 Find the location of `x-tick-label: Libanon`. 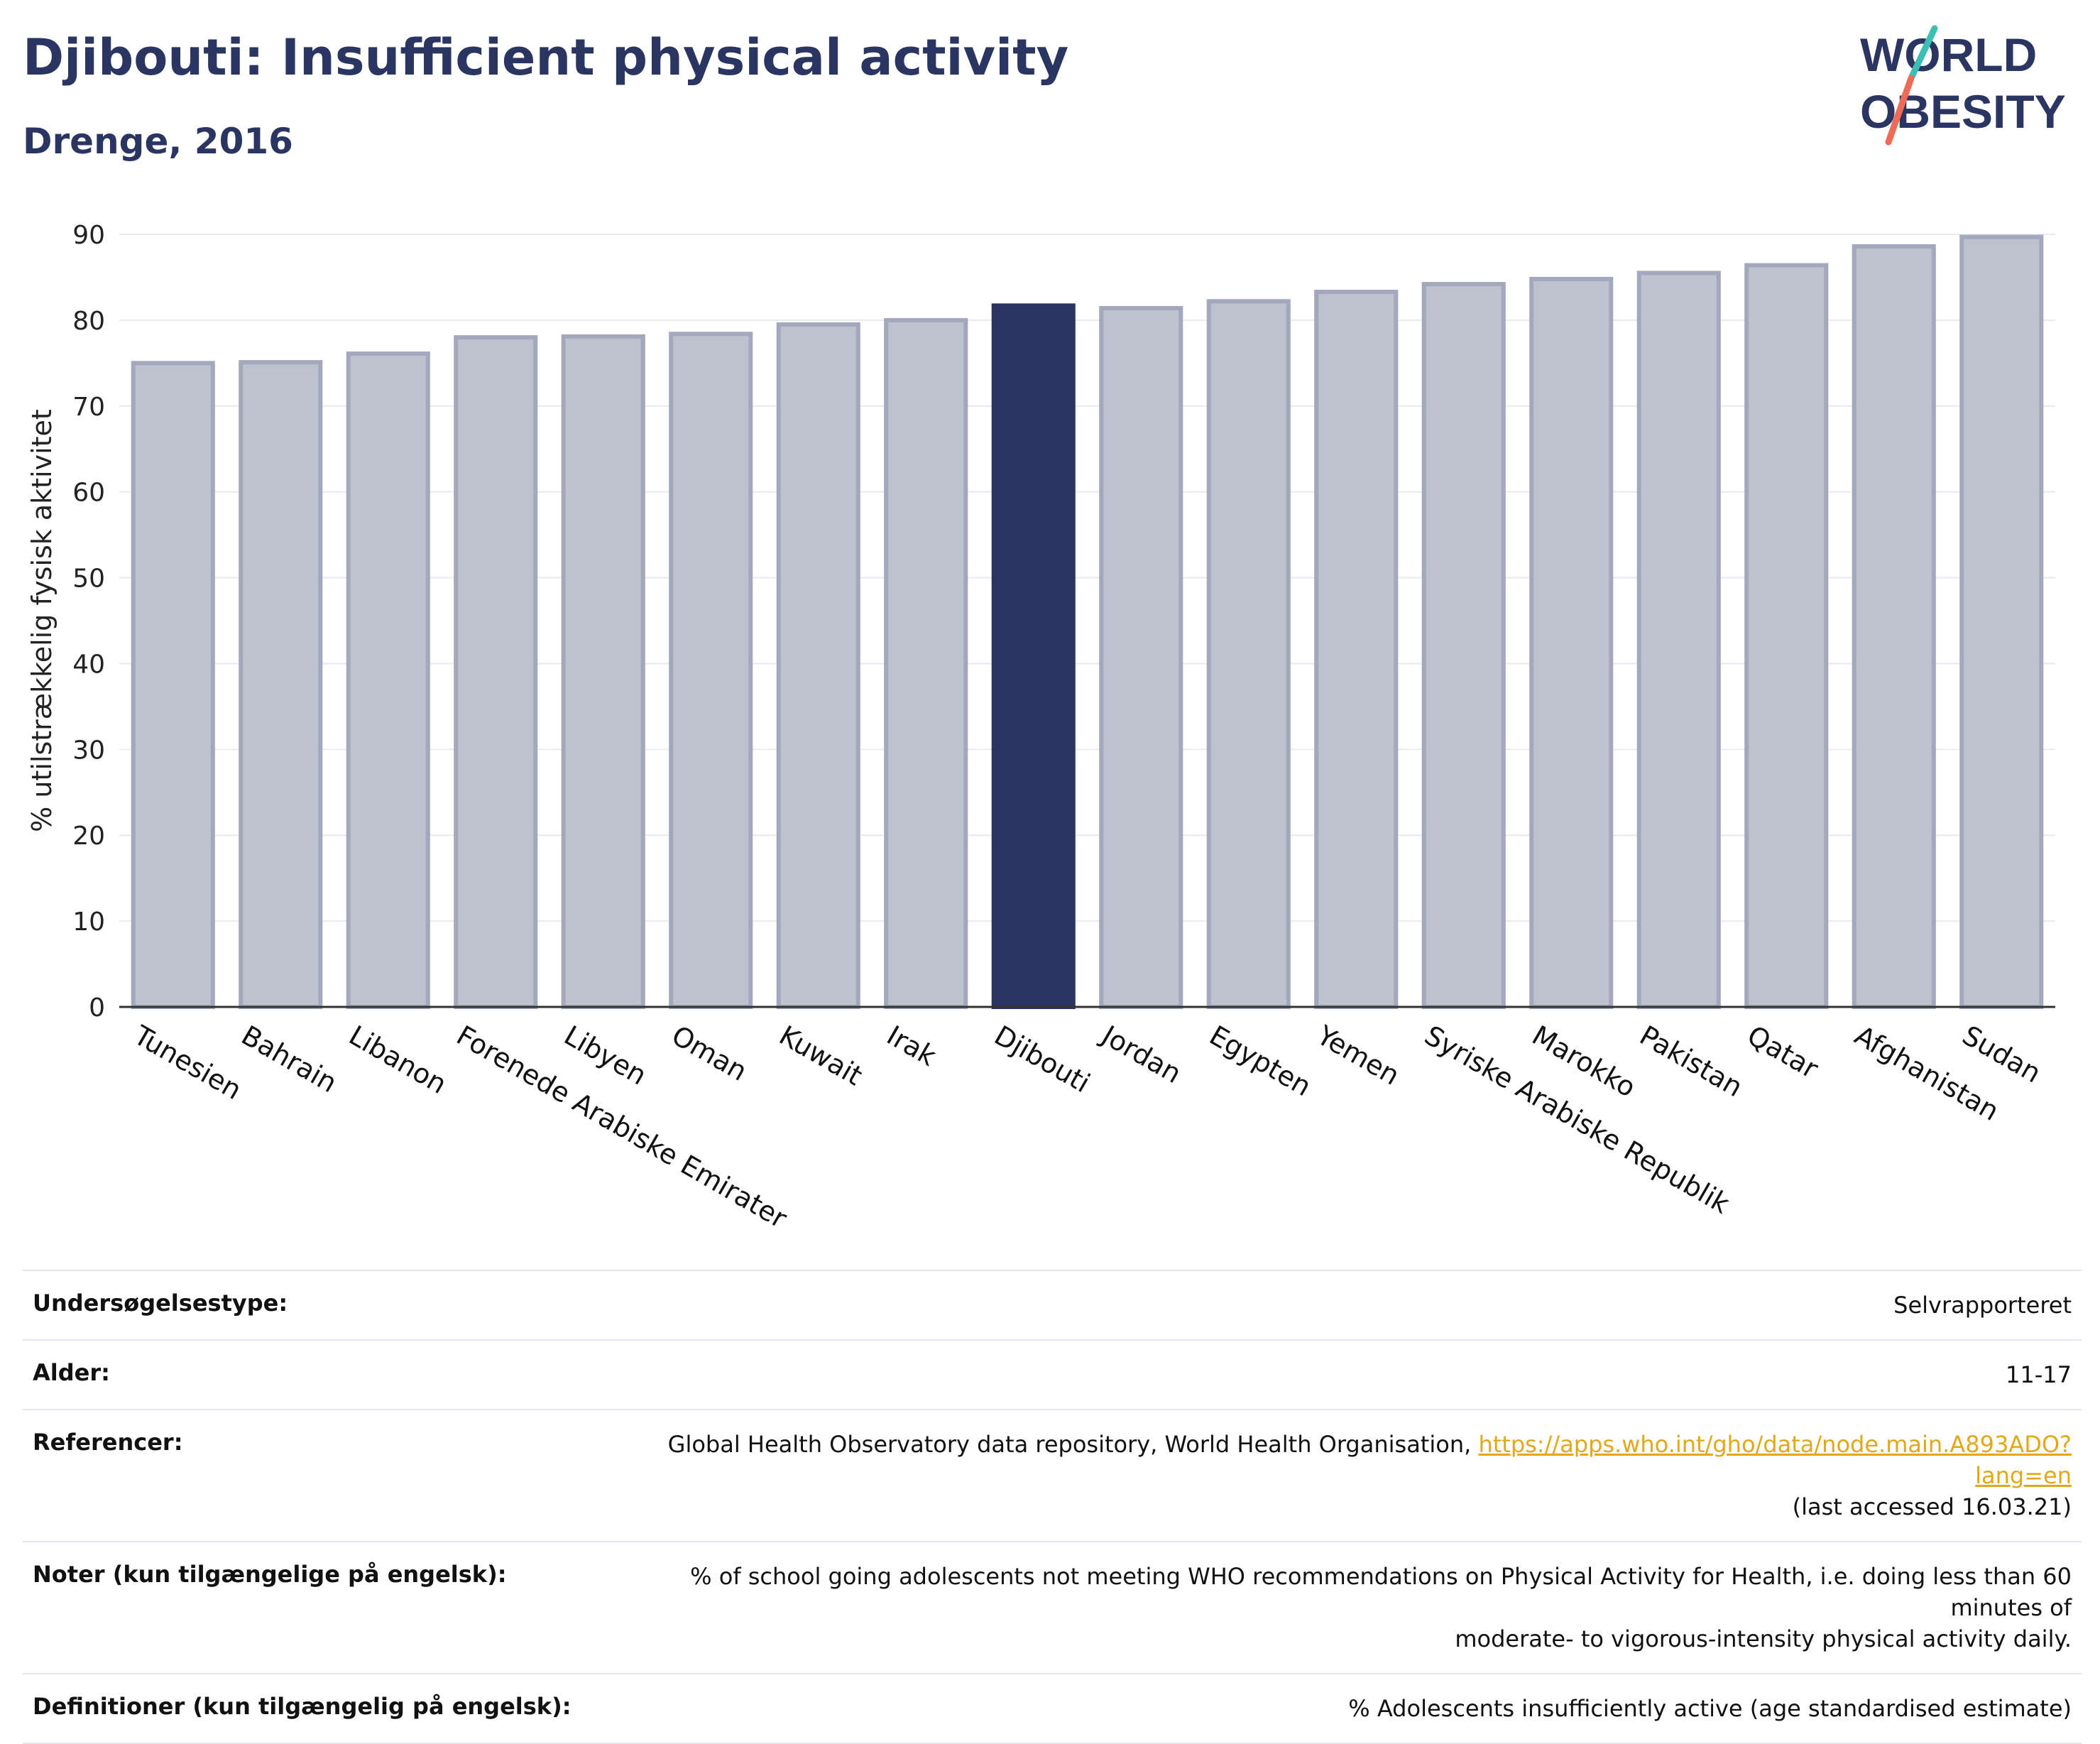

x-tick-label: Libanon is located at coordinates (398, 1060).